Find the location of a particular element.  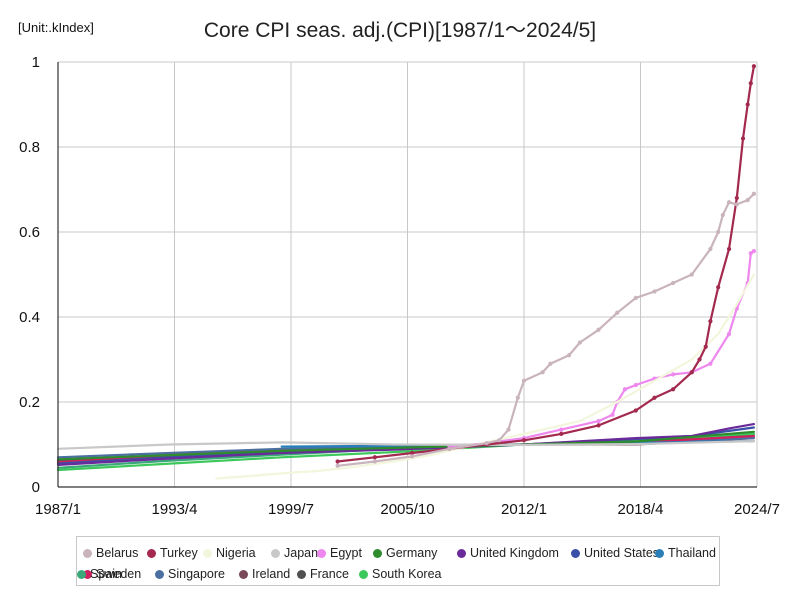

legend-label: Turkey is located at coordinates (179, 553).